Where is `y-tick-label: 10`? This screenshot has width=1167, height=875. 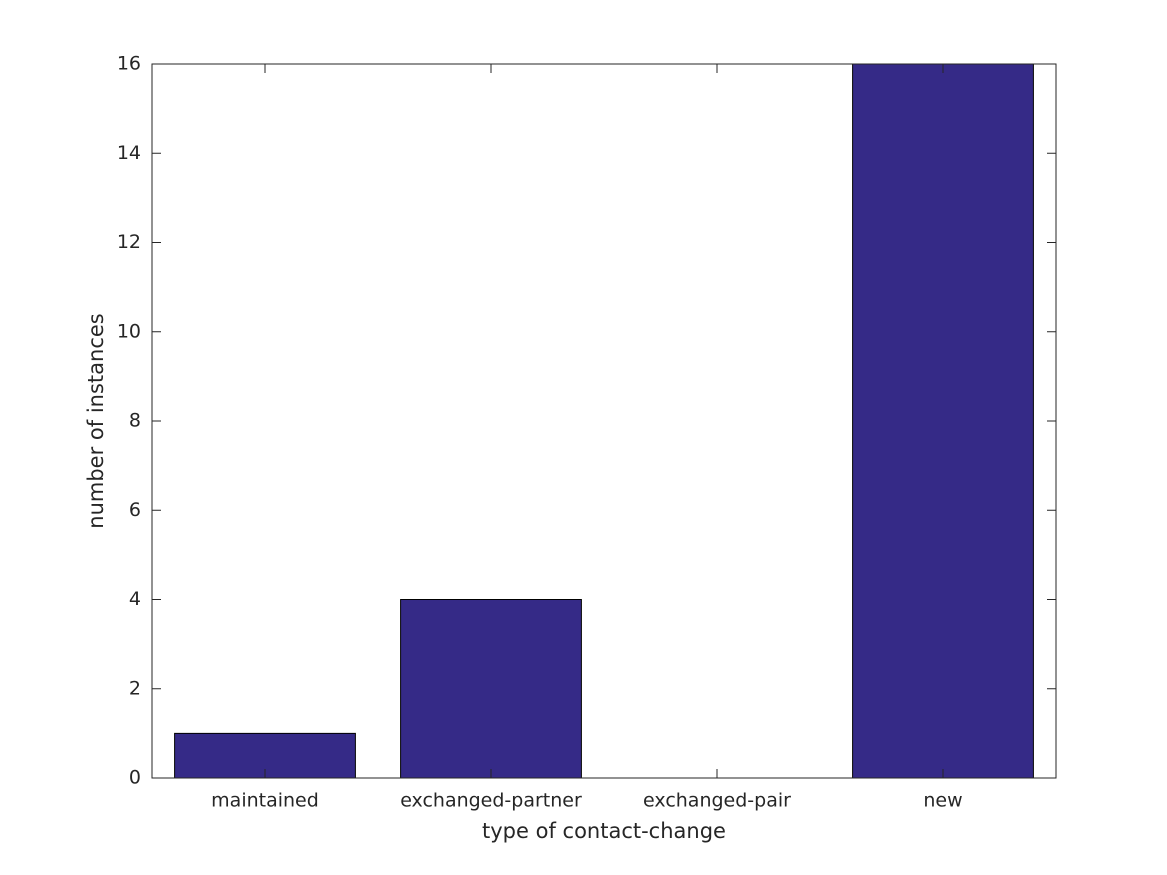
y-tick-label: 10 is located at coordinates (129, 331).